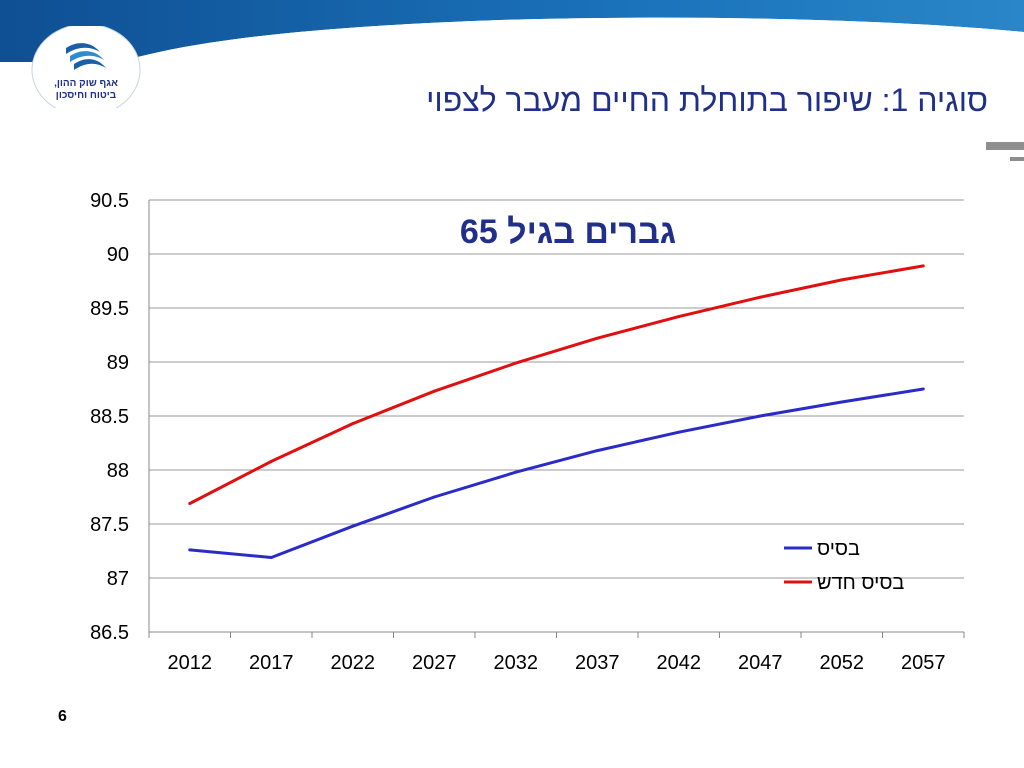  I want to click on x-tick-label: 2047, so click(760, 663).